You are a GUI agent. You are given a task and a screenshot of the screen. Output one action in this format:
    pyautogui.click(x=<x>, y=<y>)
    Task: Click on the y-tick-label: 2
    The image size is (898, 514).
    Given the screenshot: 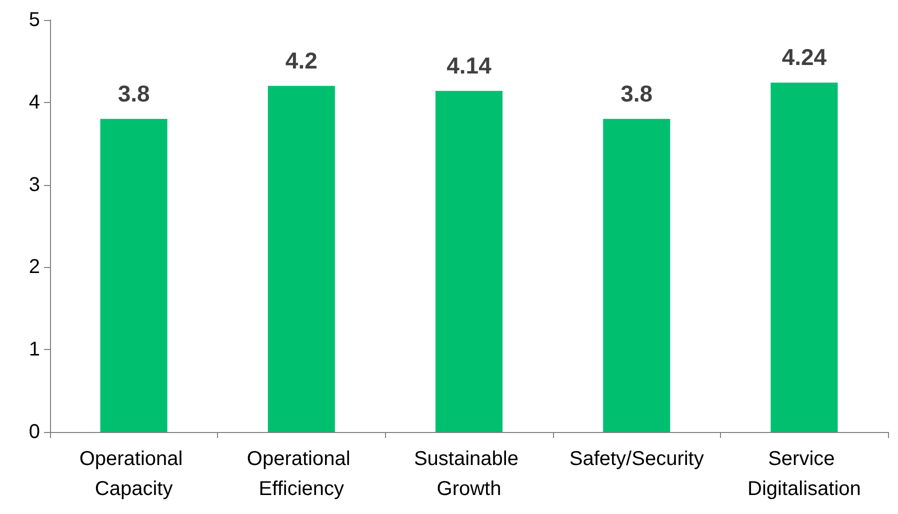 What is the action you would take?
    pyautogui.click(x=34, y=267)
    